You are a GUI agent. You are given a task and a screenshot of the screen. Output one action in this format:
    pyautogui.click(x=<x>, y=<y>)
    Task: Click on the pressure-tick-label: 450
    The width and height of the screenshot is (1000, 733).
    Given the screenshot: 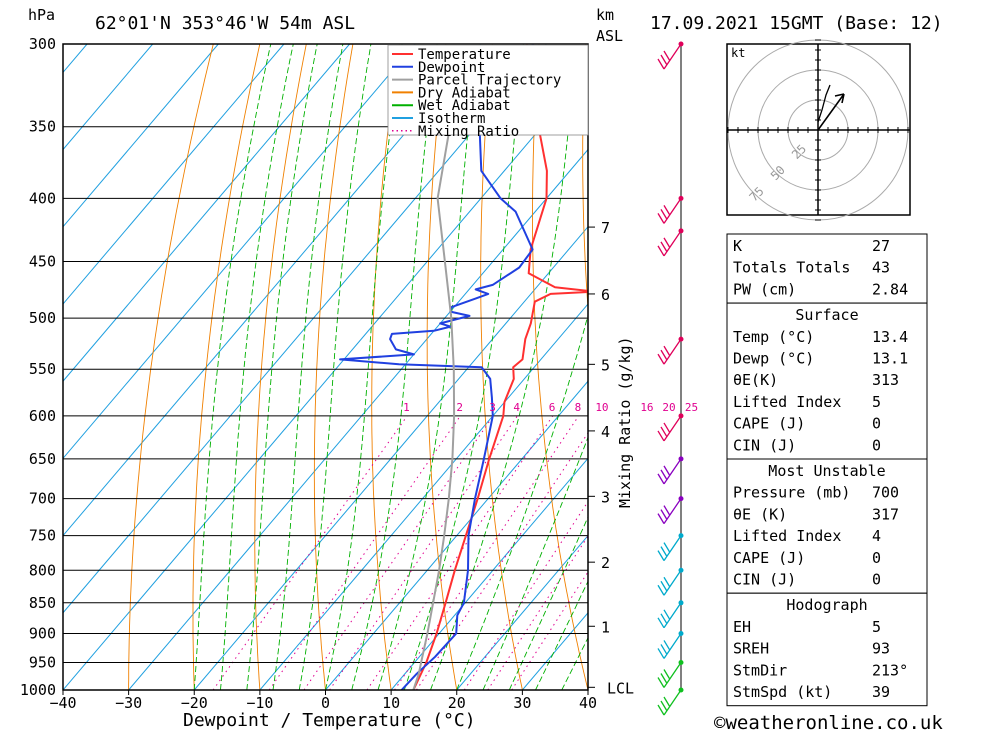 What is the action you would take?
    pyautogui.click(x=42, y=262)
    